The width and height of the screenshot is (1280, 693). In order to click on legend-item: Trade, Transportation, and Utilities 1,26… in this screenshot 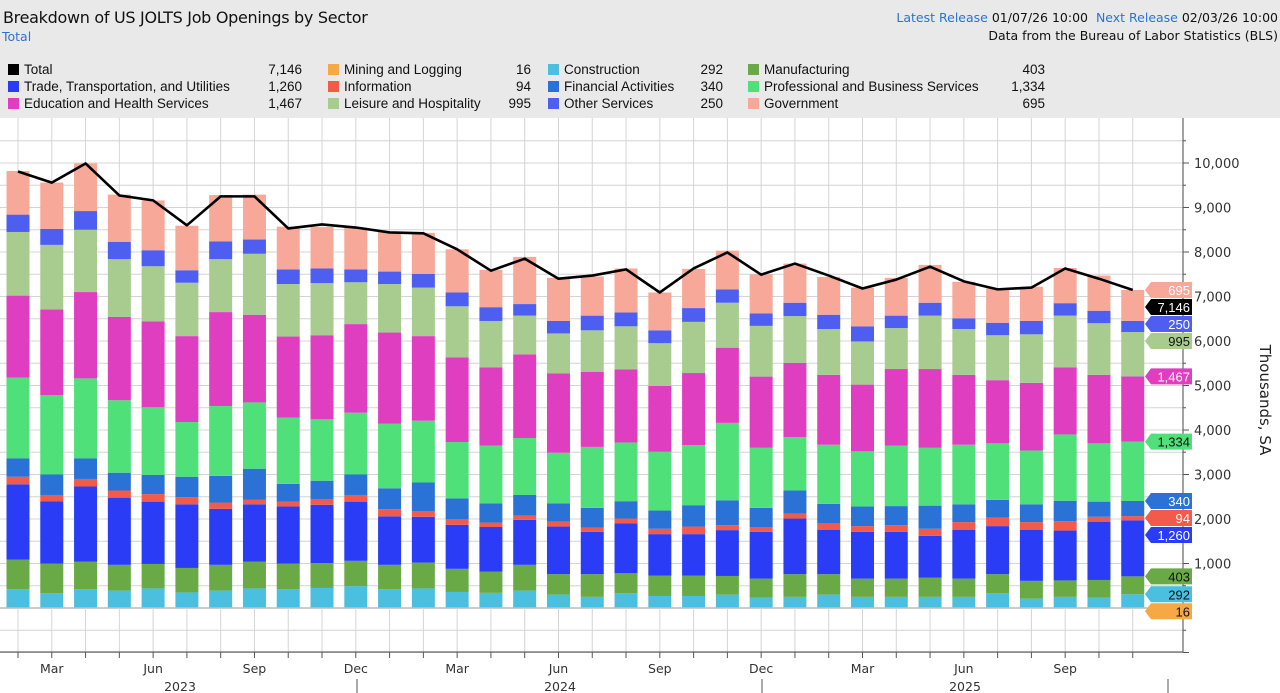, I will do `click(155, 87)`.